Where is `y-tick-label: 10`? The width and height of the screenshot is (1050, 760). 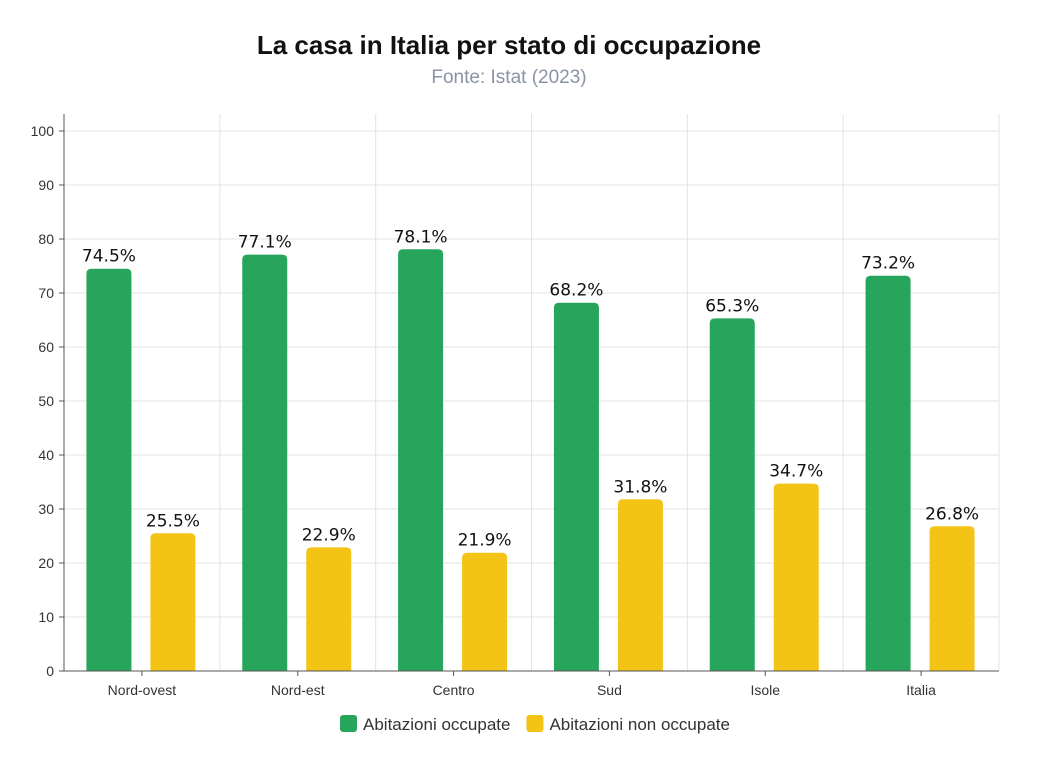
y-tick-label: 10 is located at coordinates (46, 617).